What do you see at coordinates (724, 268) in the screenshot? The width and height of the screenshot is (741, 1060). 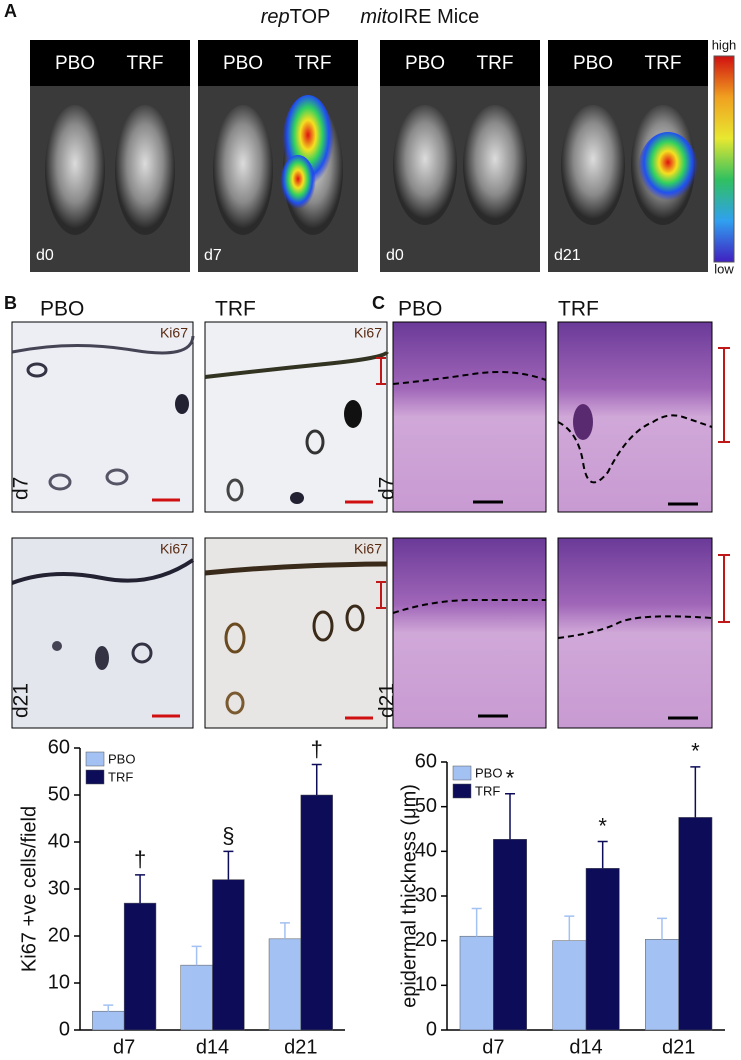 I see `scale-label: low` at bounding box center [724, 268].